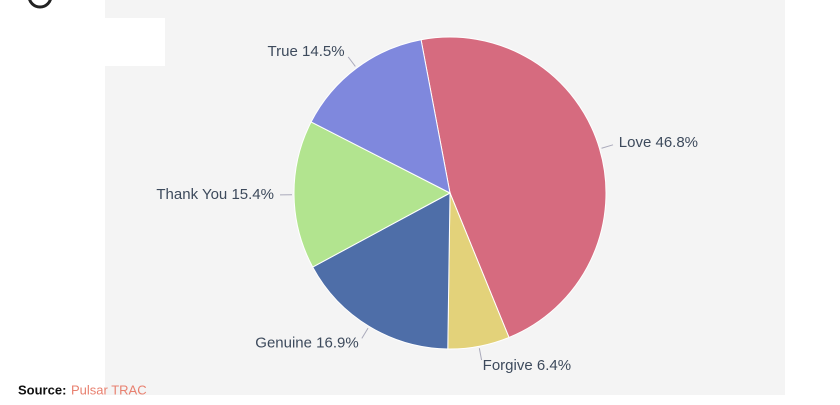 The height and width of the screenshot is (405, 840). I want to click on data-label: True 14.5%, so click(306, 51).